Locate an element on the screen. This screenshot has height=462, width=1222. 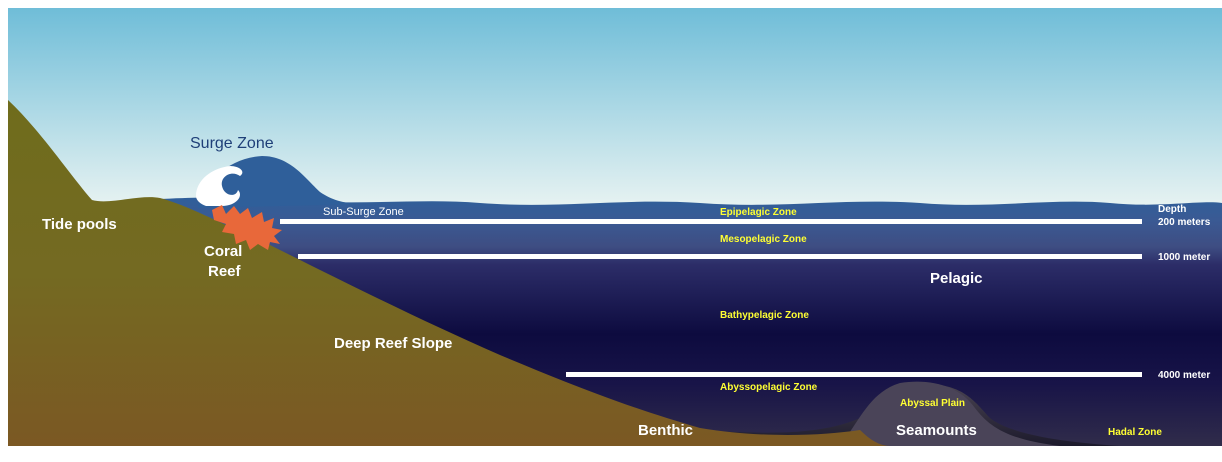
surge-zone-label: Surge Zone is located at coordinates (232, 143).